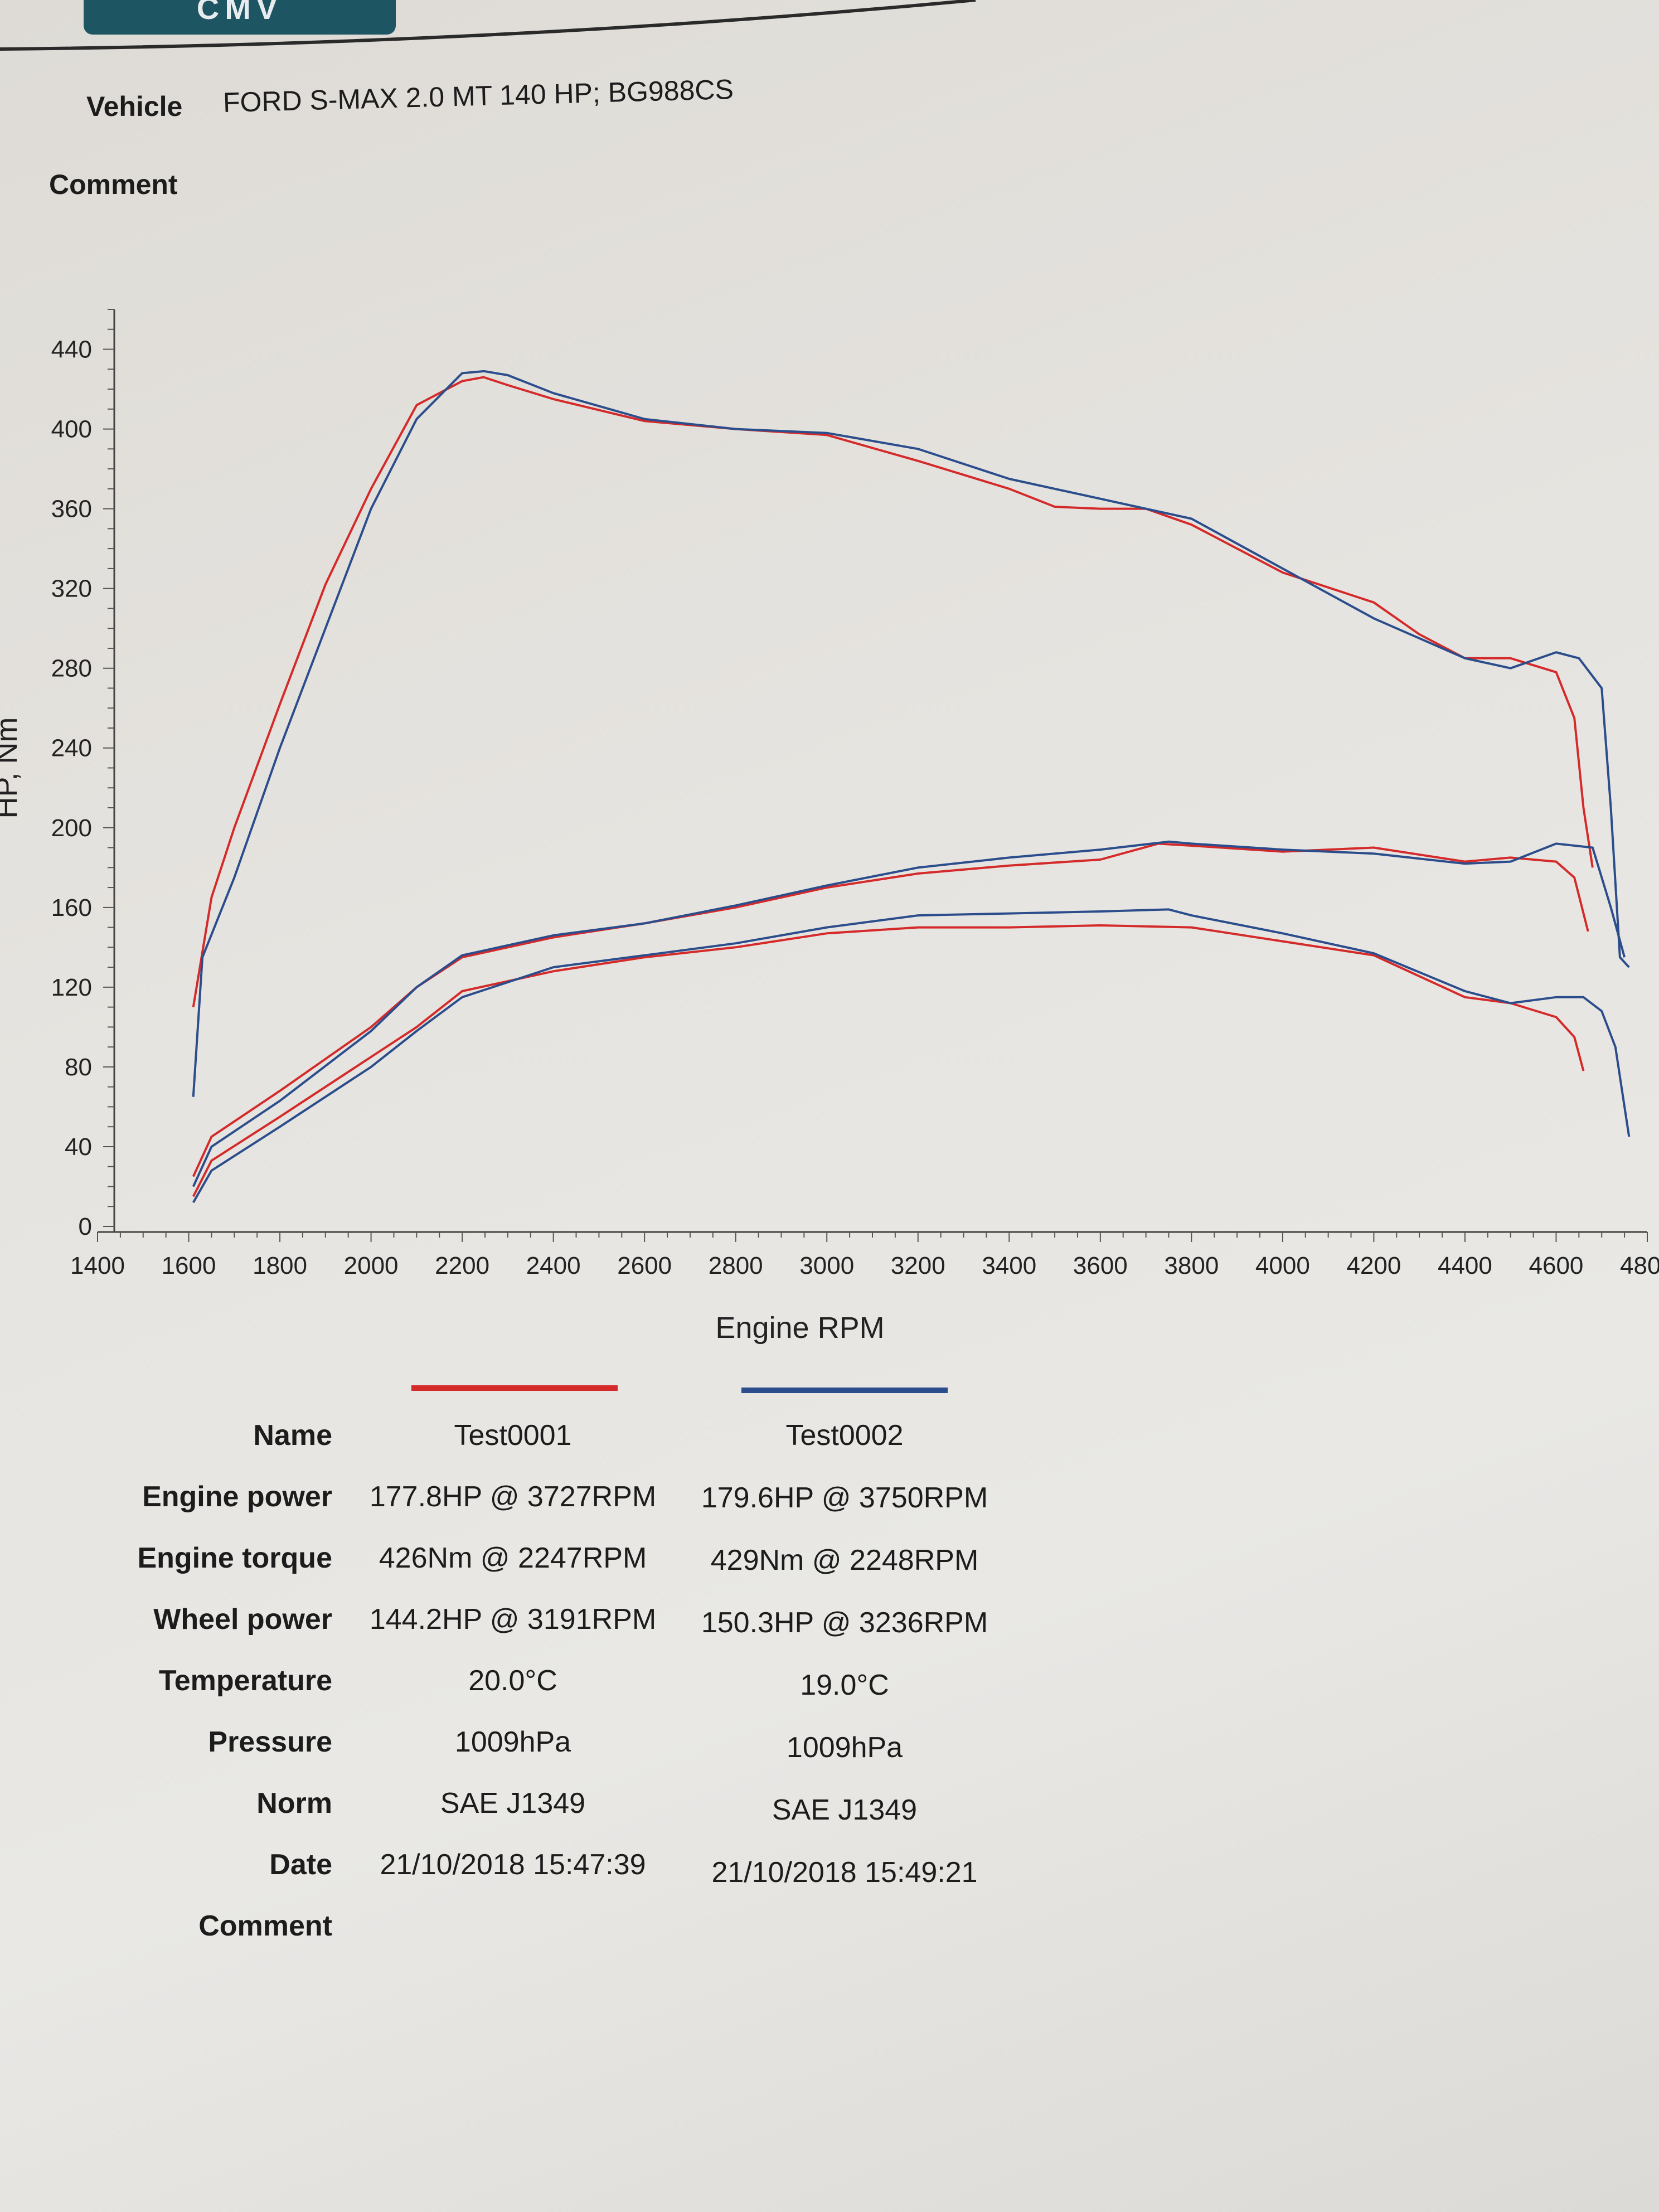  Describe the element at coordinates (844, 1747) in the screenshot. I see `results-value-test0002: 1009hPa` at that location.